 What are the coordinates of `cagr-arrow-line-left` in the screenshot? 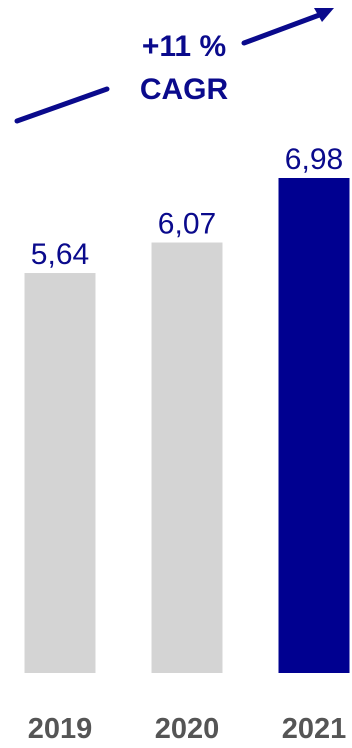 It's located at (62, 105).